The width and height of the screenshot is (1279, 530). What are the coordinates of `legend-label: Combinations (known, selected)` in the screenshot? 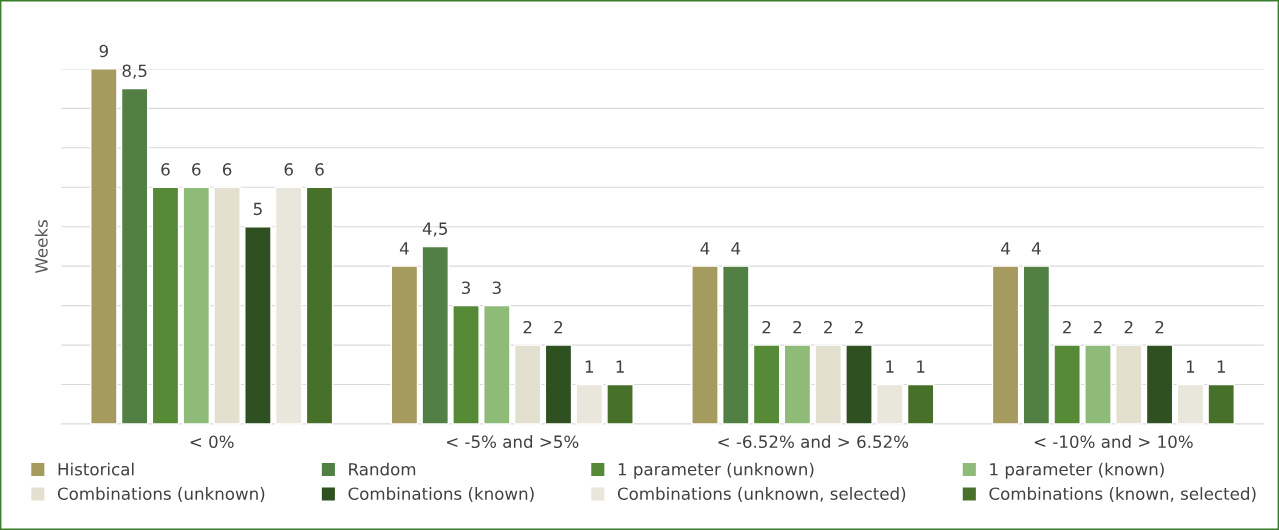 It's located at (1122, 494).